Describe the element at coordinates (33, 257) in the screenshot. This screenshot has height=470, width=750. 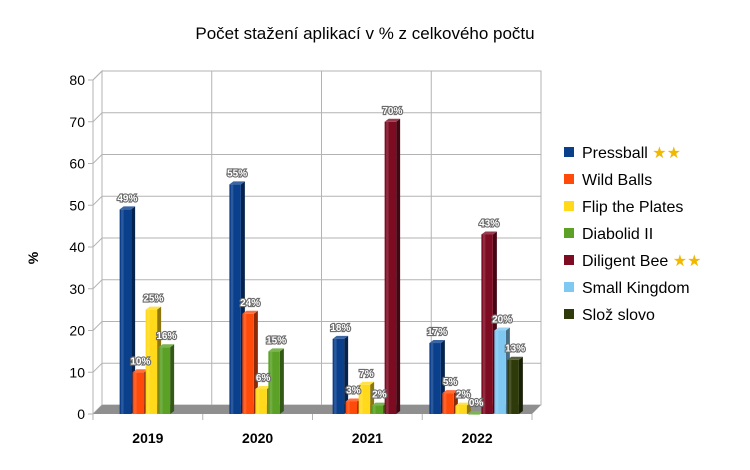
I see `y-axis-label: %` at that location.